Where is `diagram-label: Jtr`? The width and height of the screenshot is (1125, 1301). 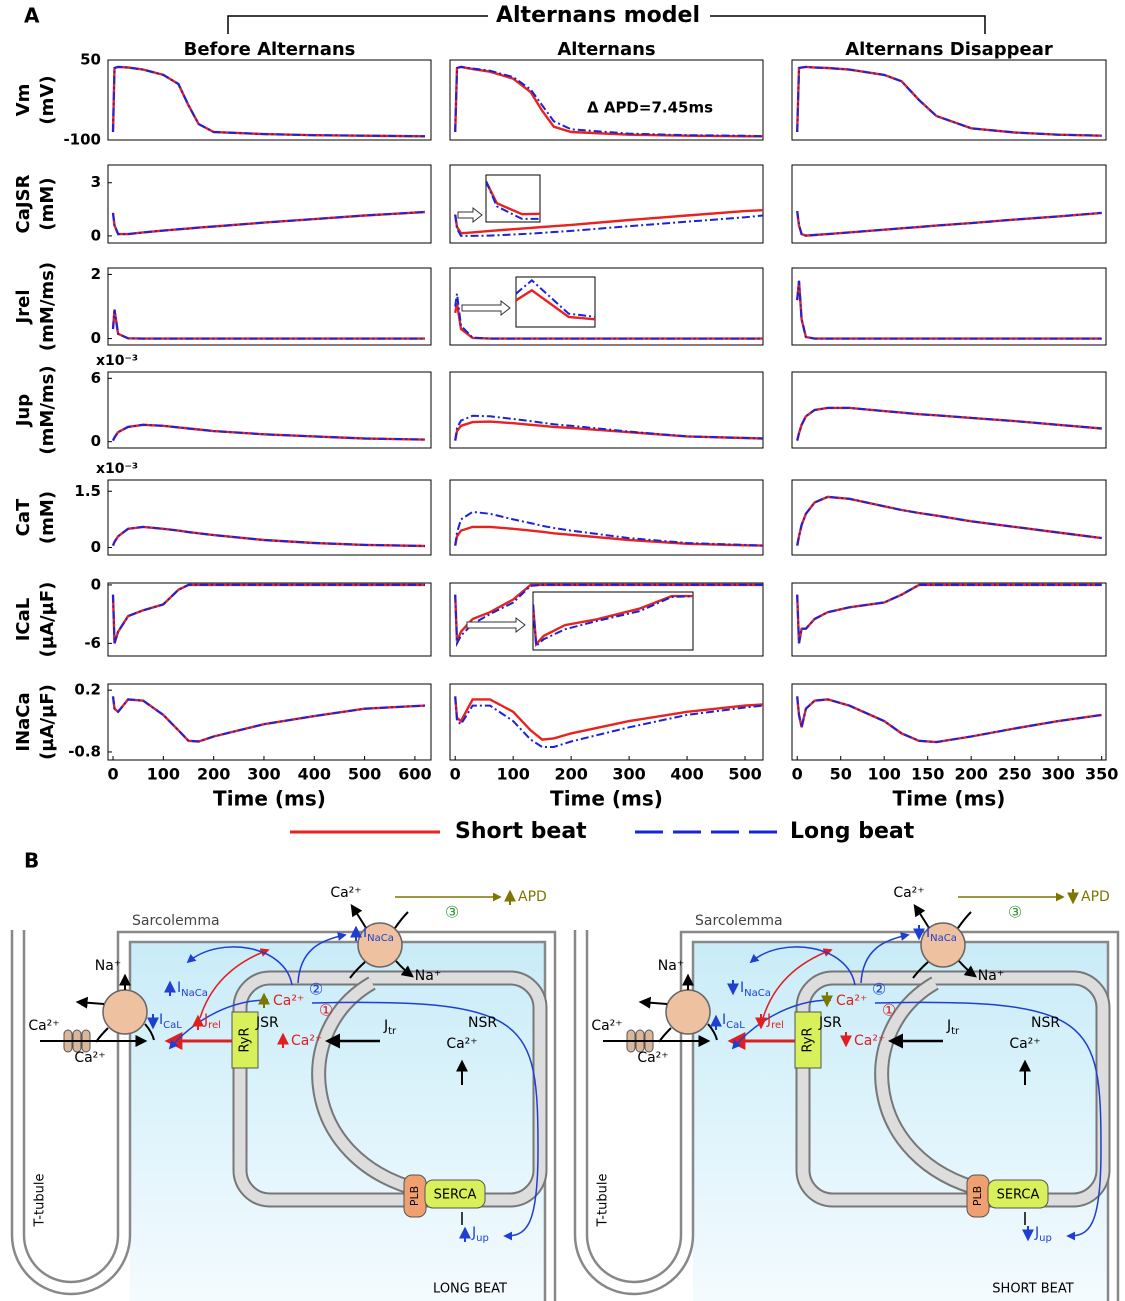
diagram-label: Jtr is located at coordinates (953, 1027).